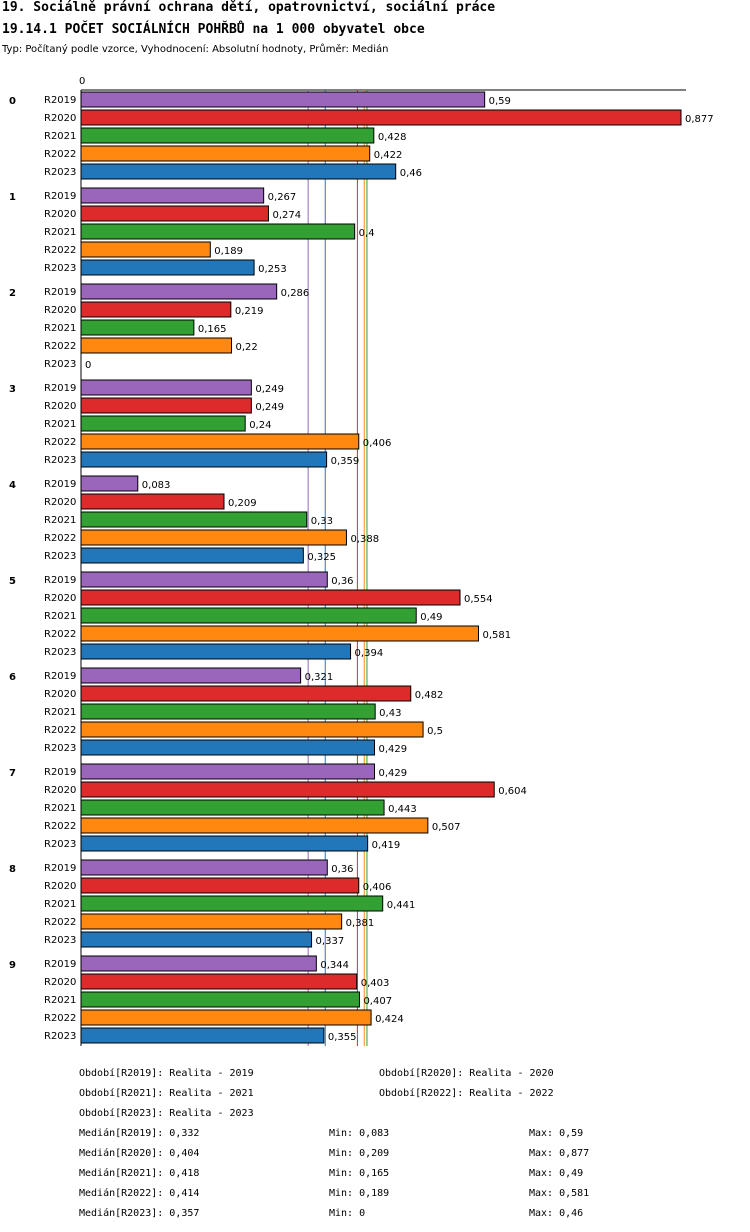 This screenshot has height=1232, width=750. I want to click on value-label: 0,359, so click(345, 461).